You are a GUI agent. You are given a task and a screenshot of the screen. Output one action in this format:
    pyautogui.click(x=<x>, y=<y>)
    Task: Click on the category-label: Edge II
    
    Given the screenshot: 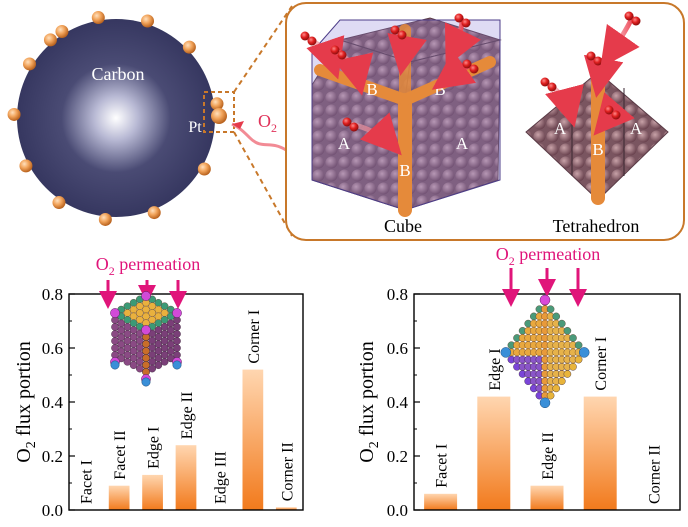 What is the action you would take?
    pyautogui.click(x=187, y=416)
    